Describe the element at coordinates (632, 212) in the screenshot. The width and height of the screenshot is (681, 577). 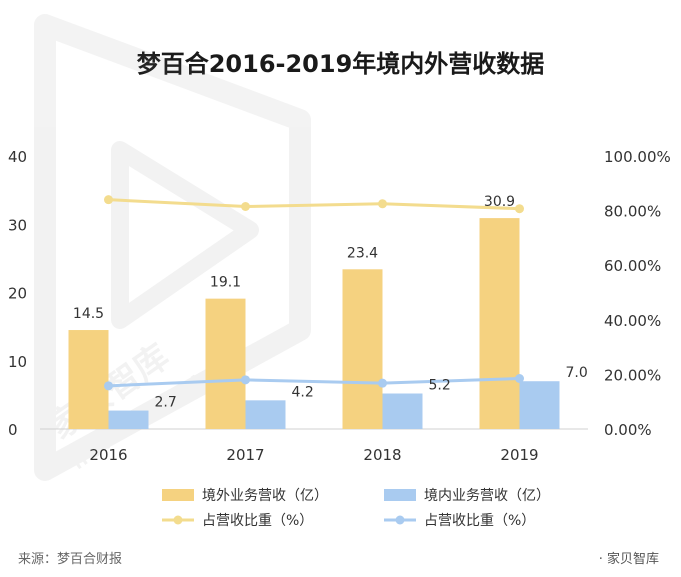
I see `y-right-tick-label: 80.00%` at that location.